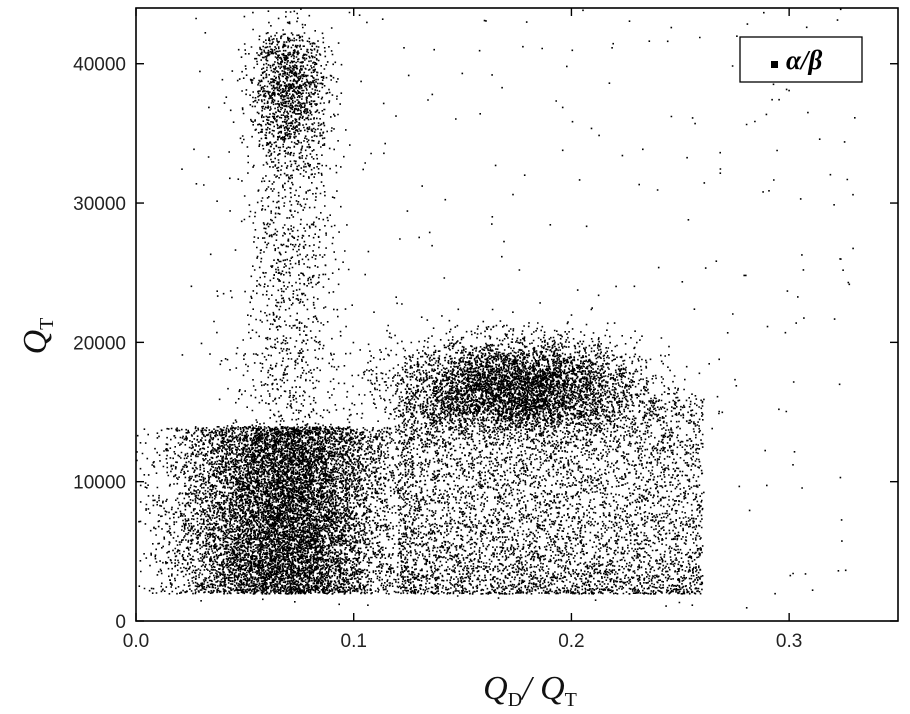 Image resolution: width=910 pixels, height=714 pixels. Describe the element at coordinates (99, 343) in the screenshot. I see `y-tick-label: 20000` at that location.